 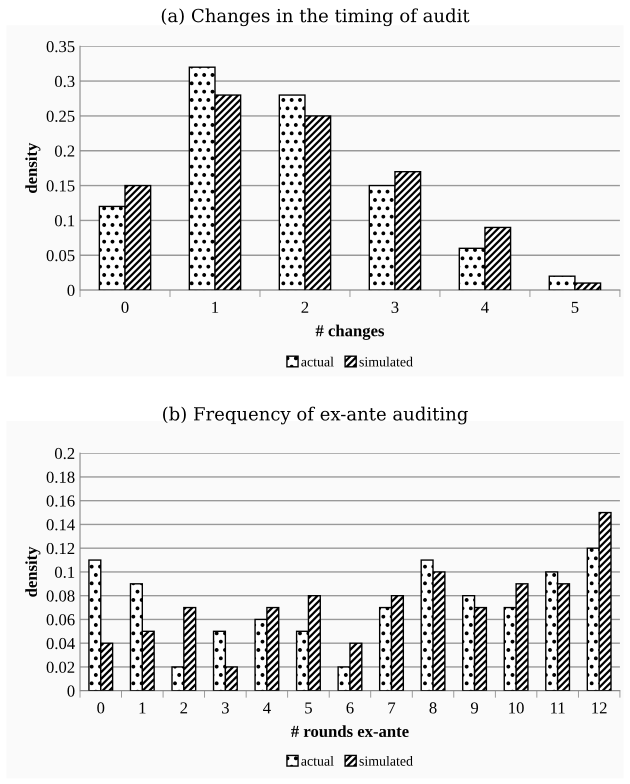 I want to click on y-tick-label: 0.05, so click(x=60, y=256).